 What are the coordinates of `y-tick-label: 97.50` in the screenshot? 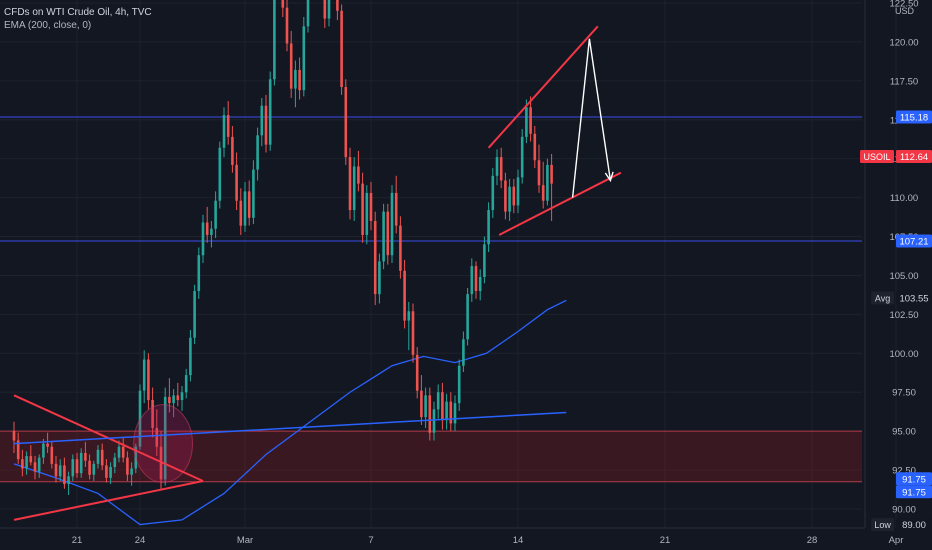 It's located at (904, 393).